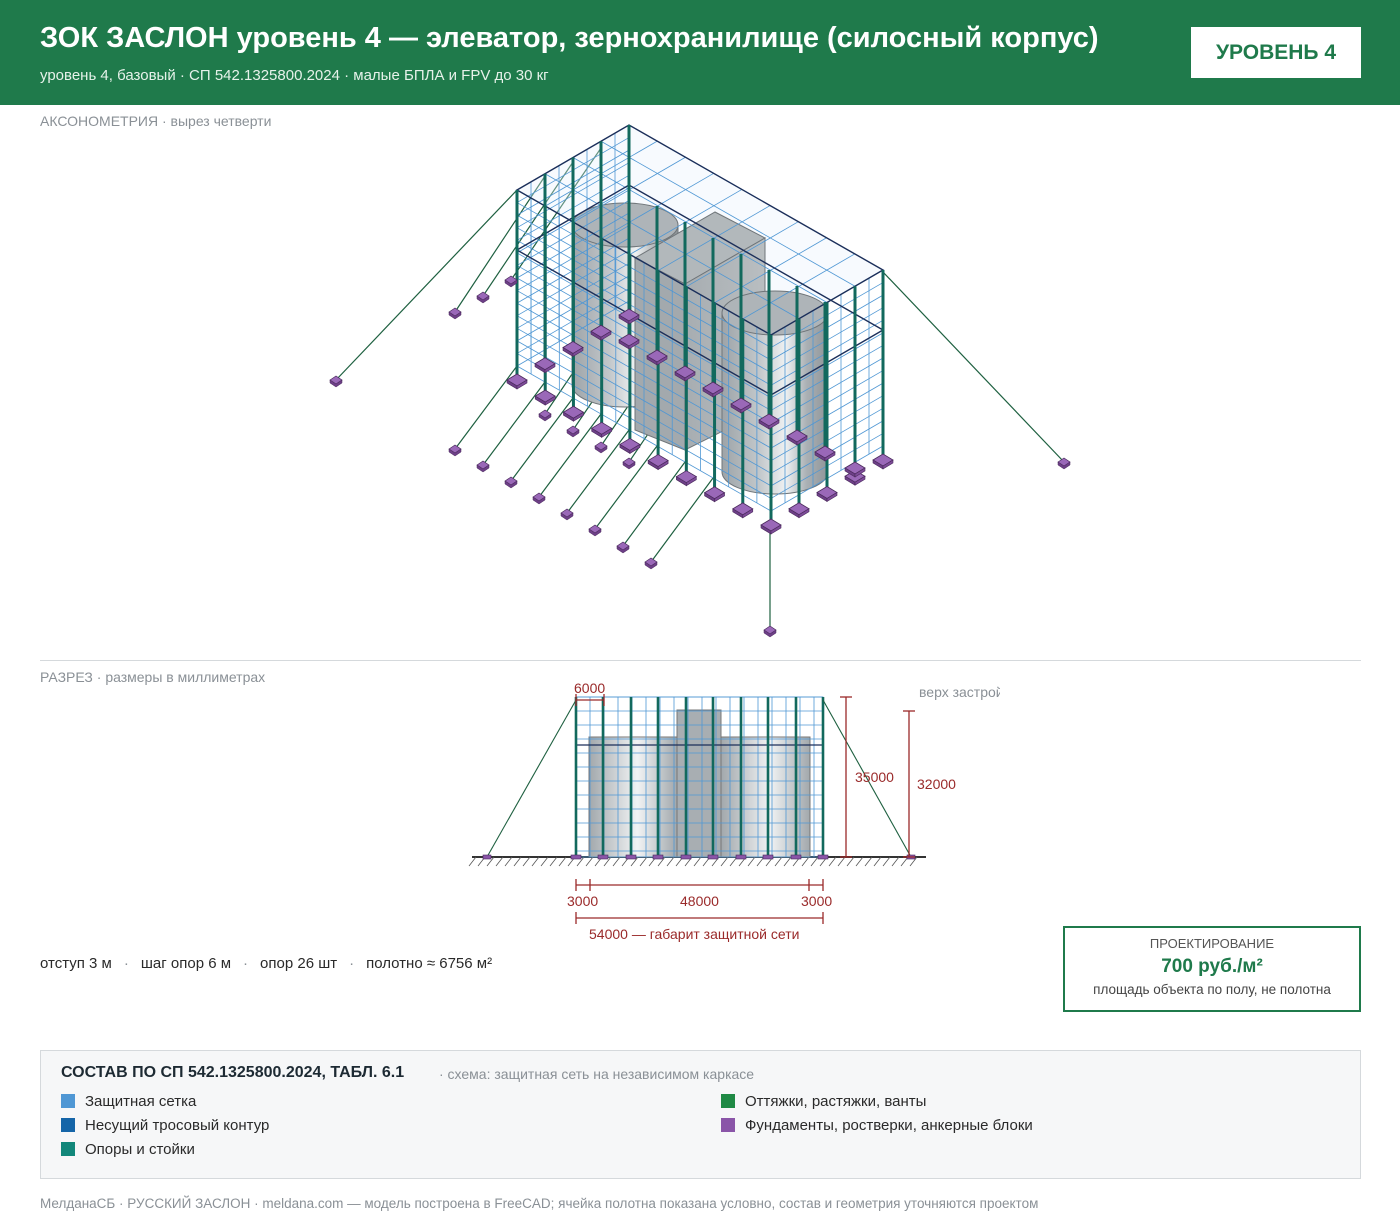 The height and width of the screenshot is (1230, 1400). What do you see at coordinates (186, 963) in the screenshot?
I see `stat-pitch: шаг опор 6 м` at bounding box center [186, 963].